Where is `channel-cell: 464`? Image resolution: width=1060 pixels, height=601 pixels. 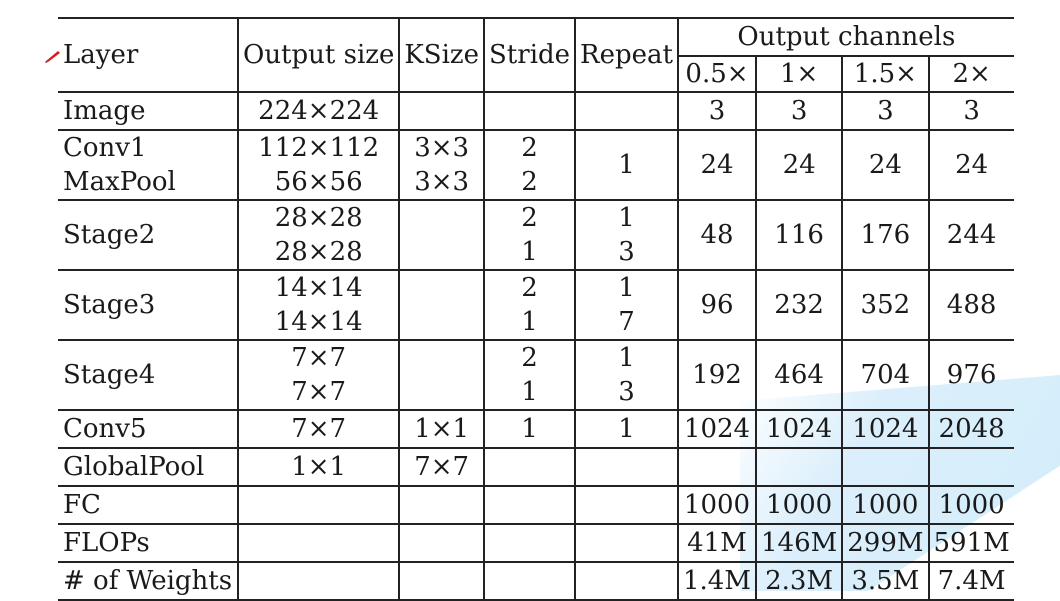
channel-cell: 464 is located at coordinates (800, 375).